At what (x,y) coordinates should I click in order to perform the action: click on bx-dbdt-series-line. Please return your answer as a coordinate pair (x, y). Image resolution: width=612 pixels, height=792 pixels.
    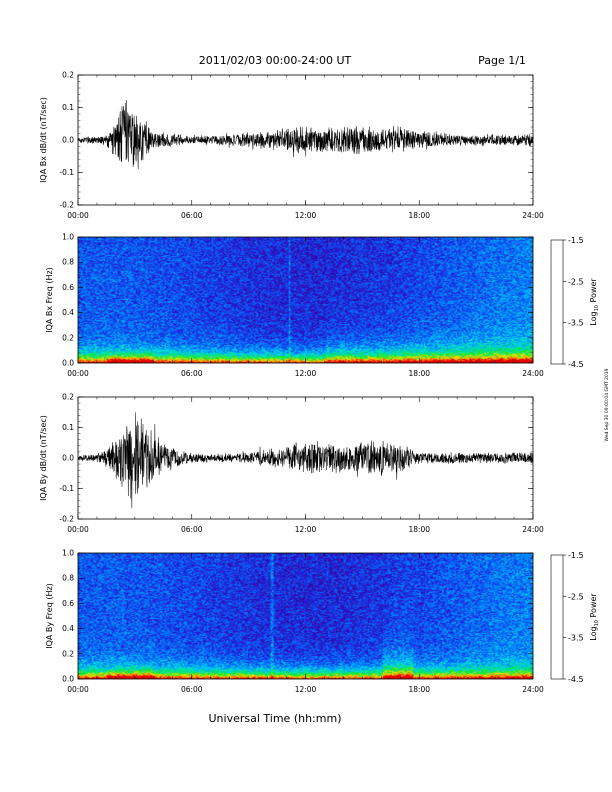
    Looking at the image, I should click on (305, 135).